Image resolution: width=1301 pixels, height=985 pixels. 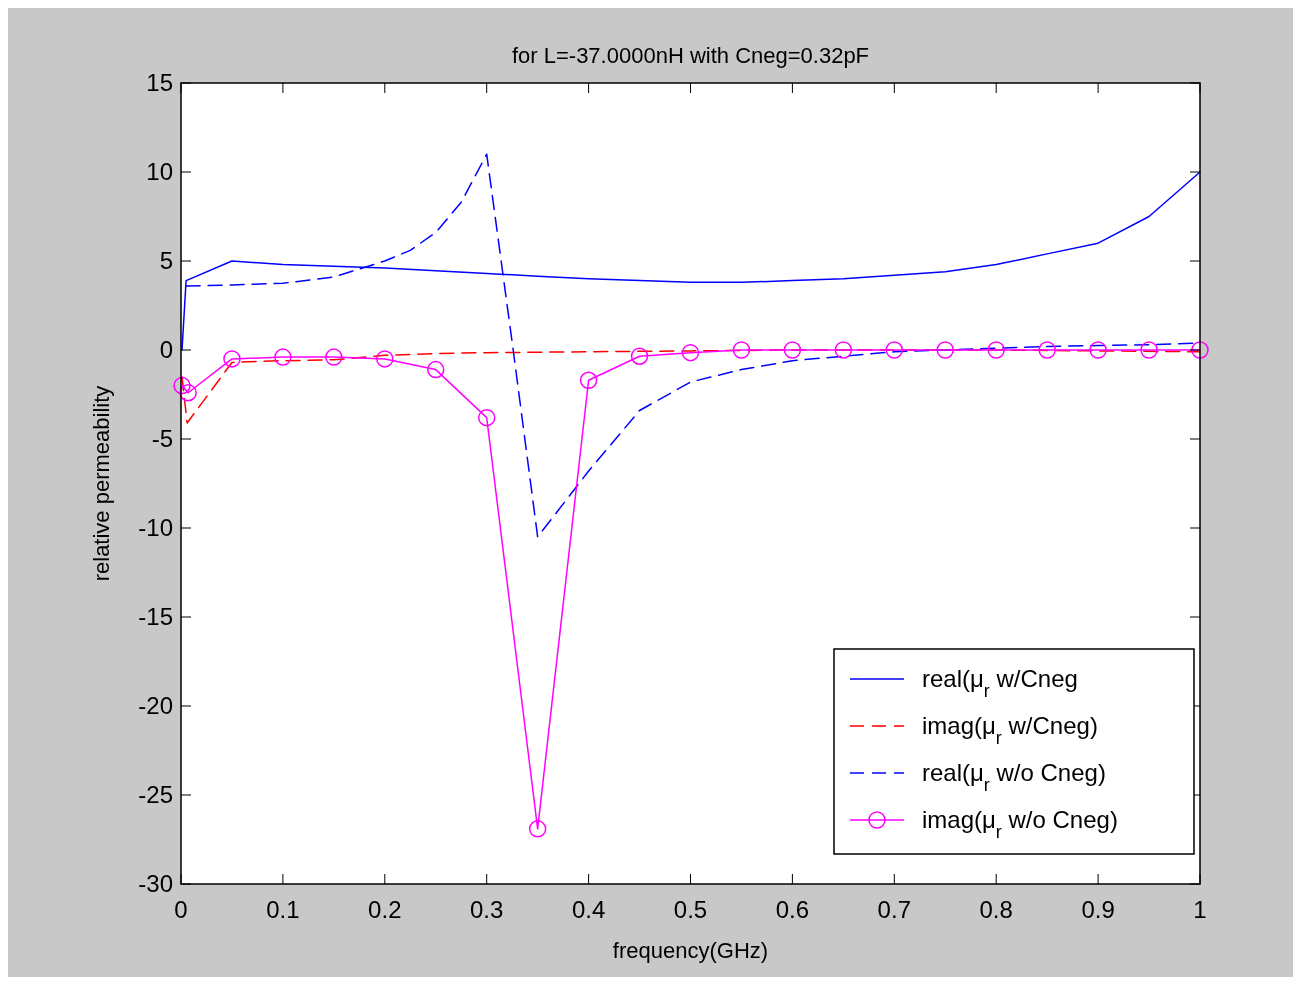 What do you see at coordinates (1014, 777) in the screenshot?
I see `legend-label: real(μ$_{r}$ w/o Cneg)` at bounding box center [1014, 777].